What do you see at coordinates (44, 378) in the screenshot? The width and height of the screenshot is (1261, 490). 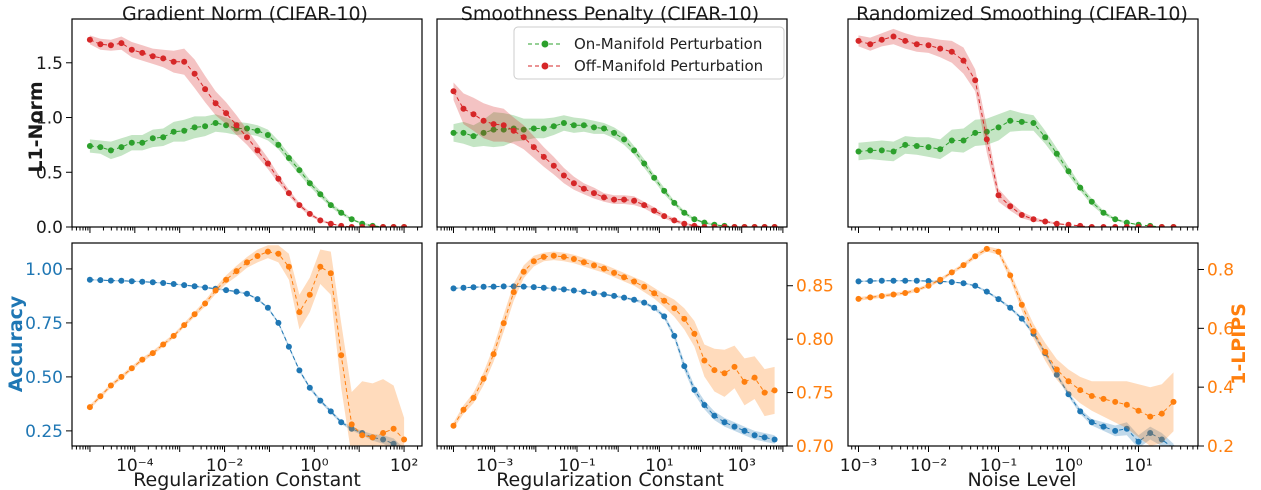 I see `y-tick-label: 0.50` at bounding box center [44, 378].